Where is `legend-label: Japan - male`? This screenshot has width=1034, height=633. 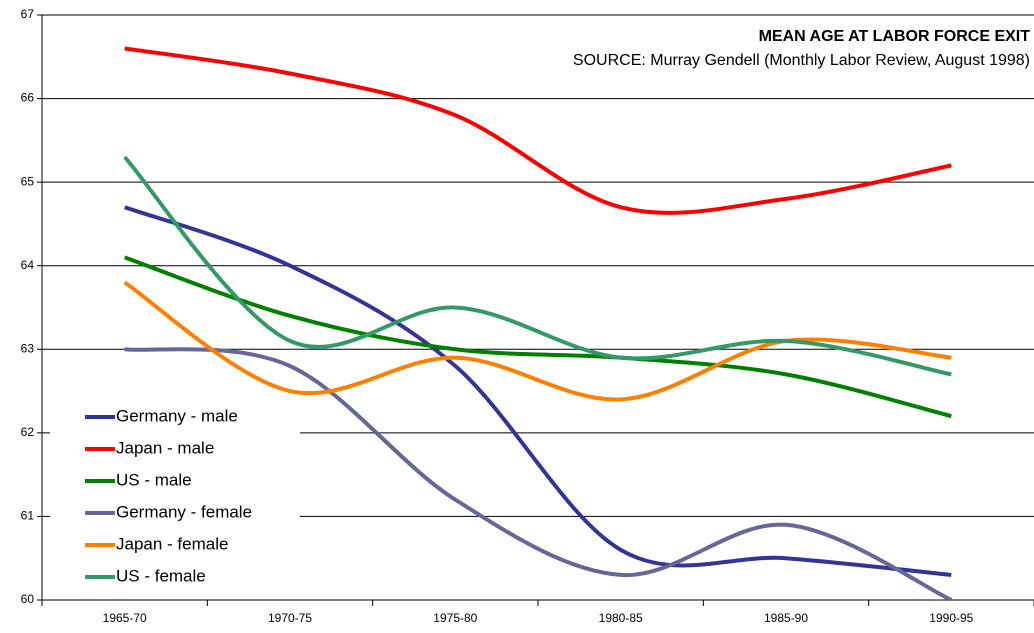 legend-label: Japan - male is located at coordinates (165, 447).